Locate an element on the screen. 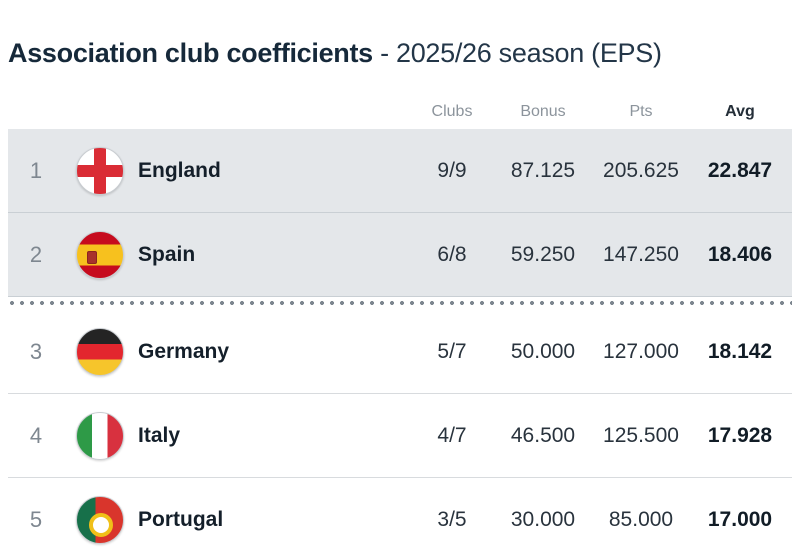  spain-flag-icon is located at coordinates (100, 254).